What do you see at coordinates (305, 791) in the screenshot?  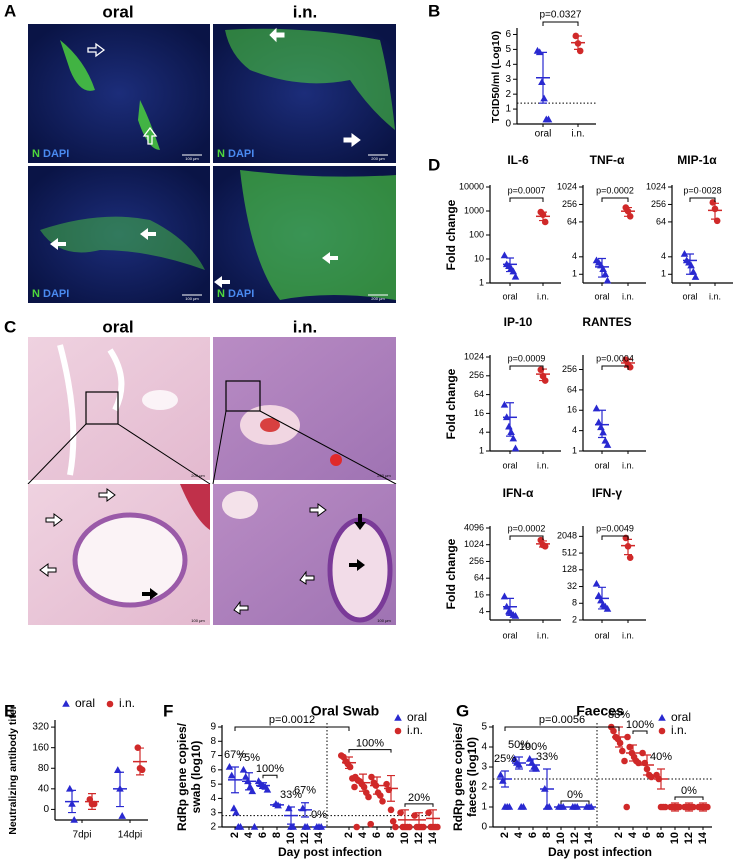 I see `annotation: 67%` at bounding box center [305, 791].